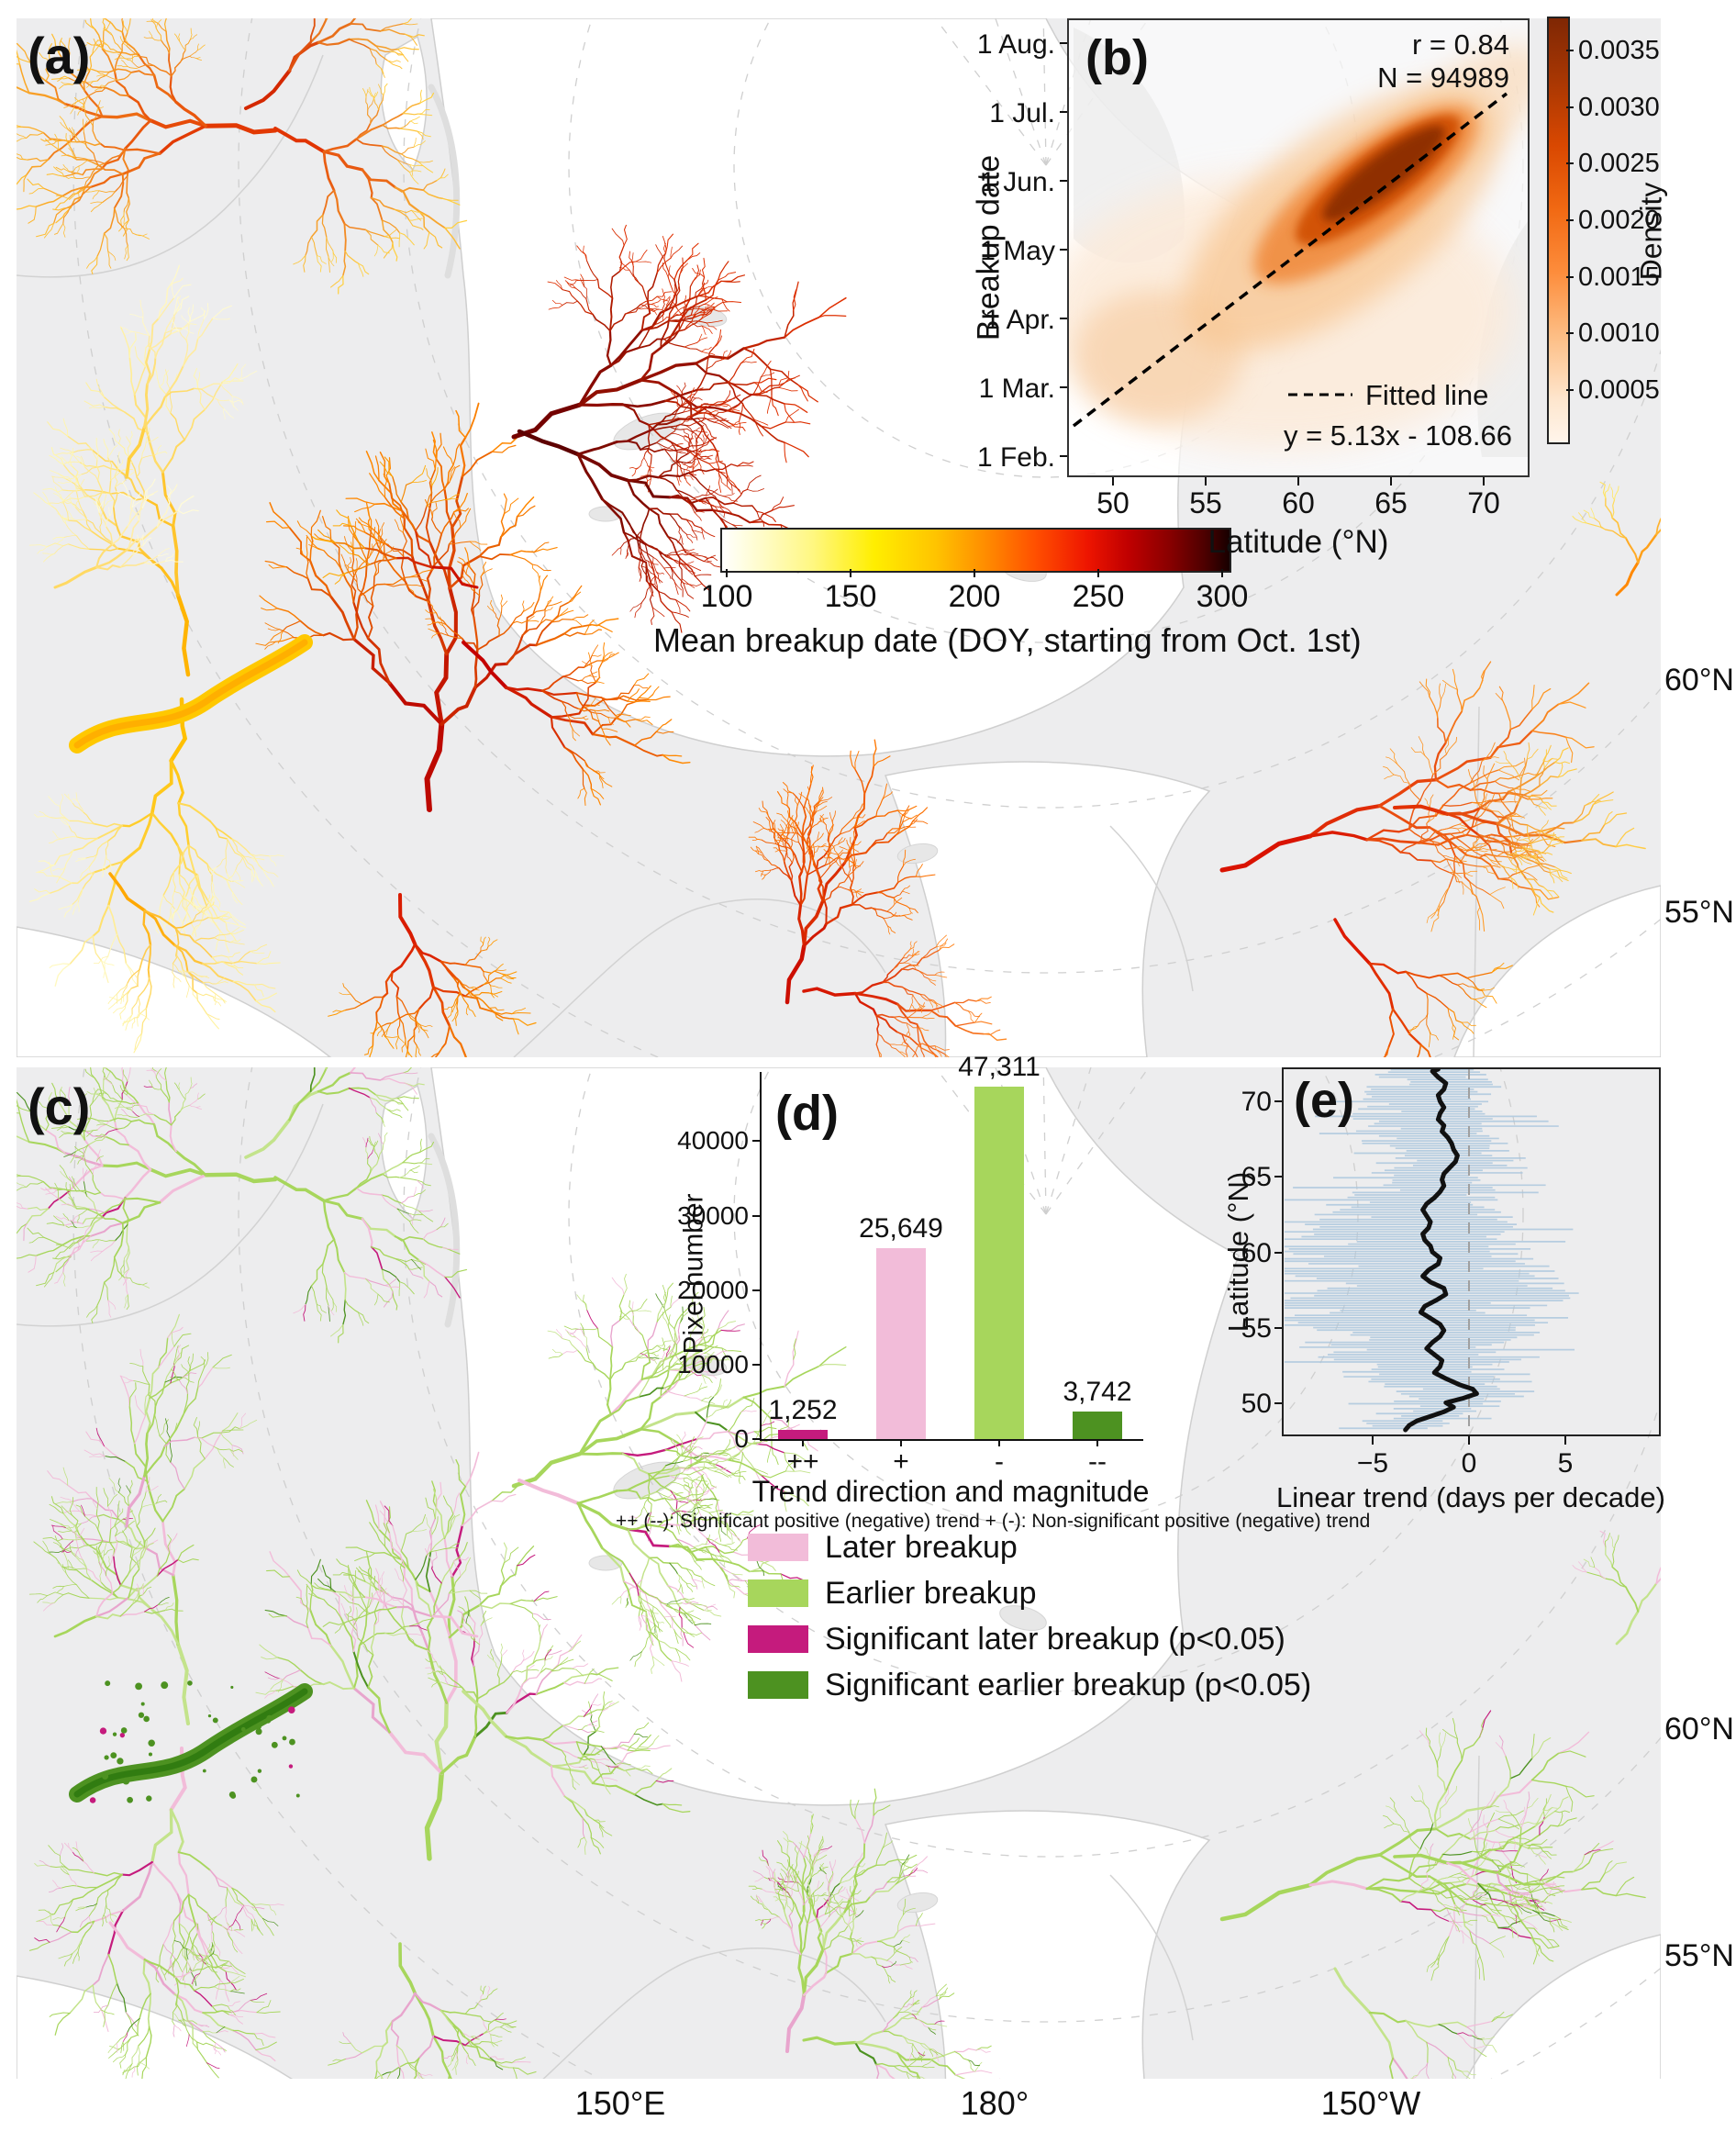 This screenshot has width=1736, height=2143. I want to click on panel-a-lat-60: 60°N, so click(1699, 680).